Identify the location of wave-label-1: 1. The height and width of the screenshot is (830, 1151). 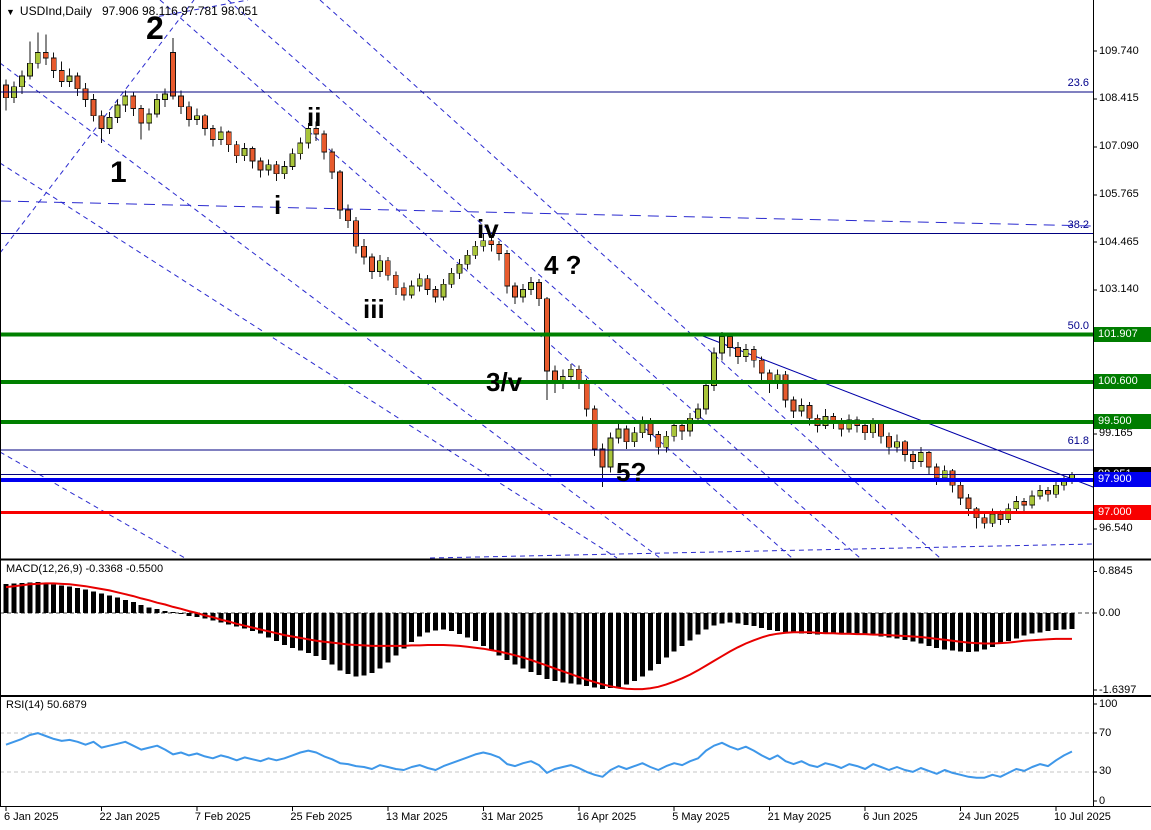
(118, 172).